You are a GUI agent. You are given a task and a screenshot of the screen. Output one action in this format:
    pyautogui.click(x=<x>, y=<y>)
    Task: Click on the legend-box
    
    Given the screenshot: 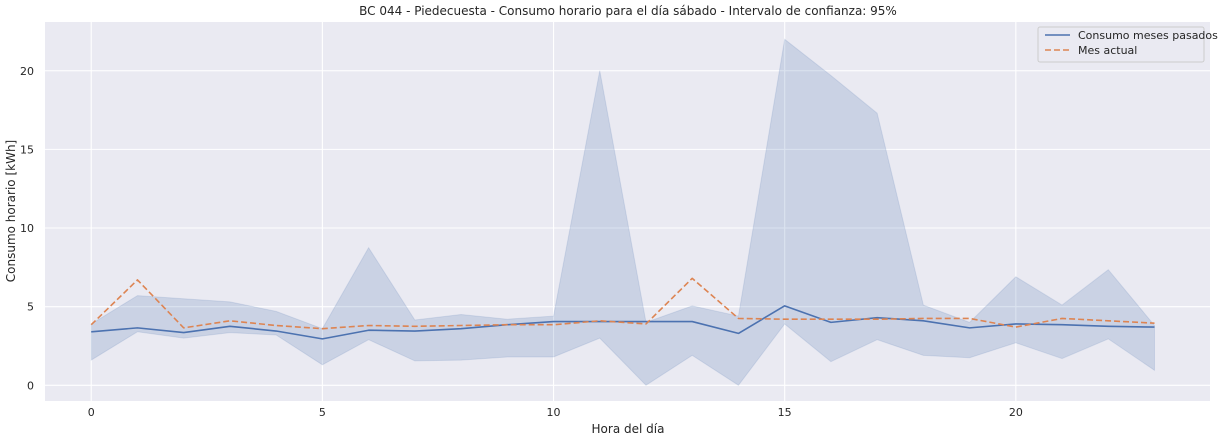 What is the action you would take?
    pyautogui.click(x=1121, y=44)
    